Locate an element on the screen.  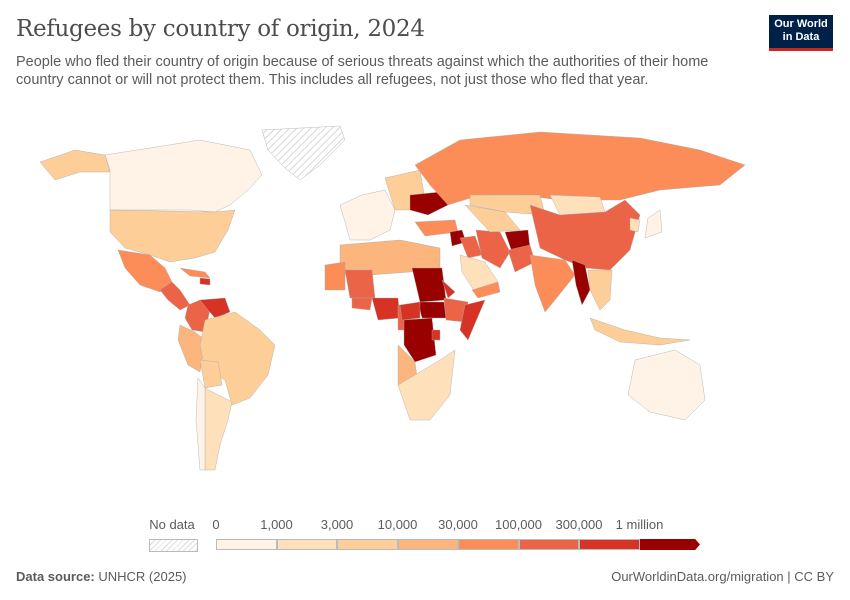
legend-tick-label: 10,000 is located at coordinates (397, 524).